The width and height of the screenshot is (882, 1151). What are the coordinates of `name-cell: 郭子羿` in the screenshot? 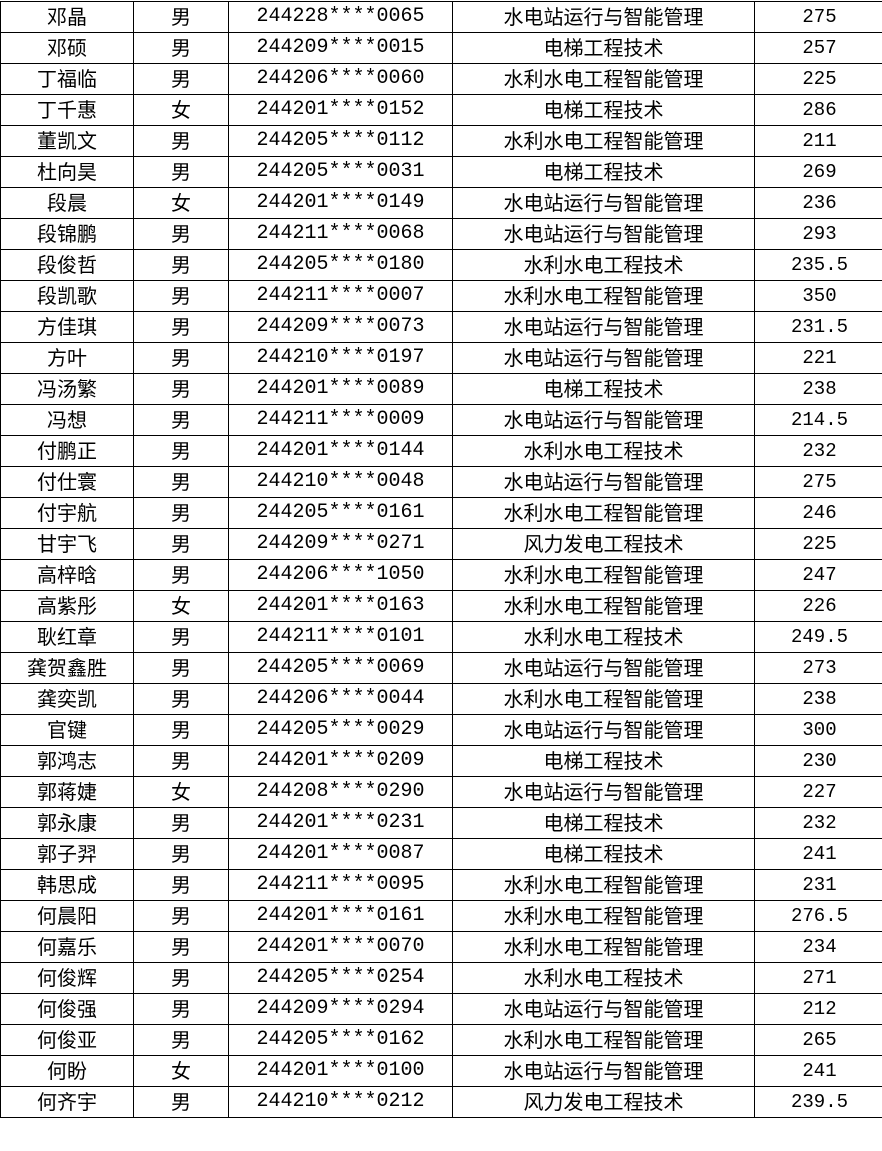 It's located at (67, 854).